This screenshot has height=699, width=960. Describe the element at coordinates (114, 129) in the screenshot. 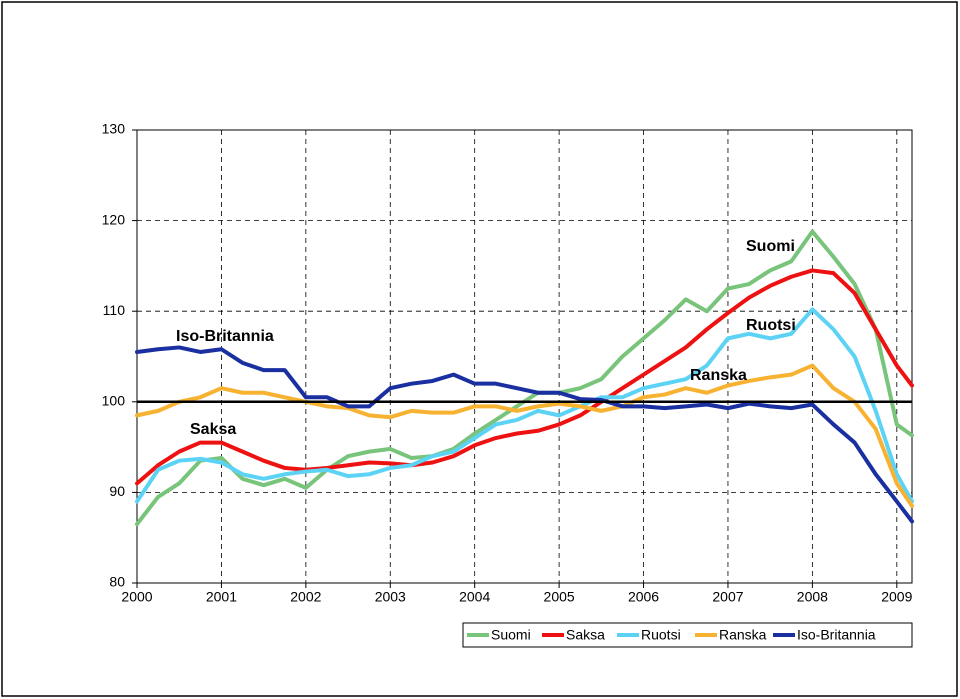

I see `y-tick-label: 130` at that location.